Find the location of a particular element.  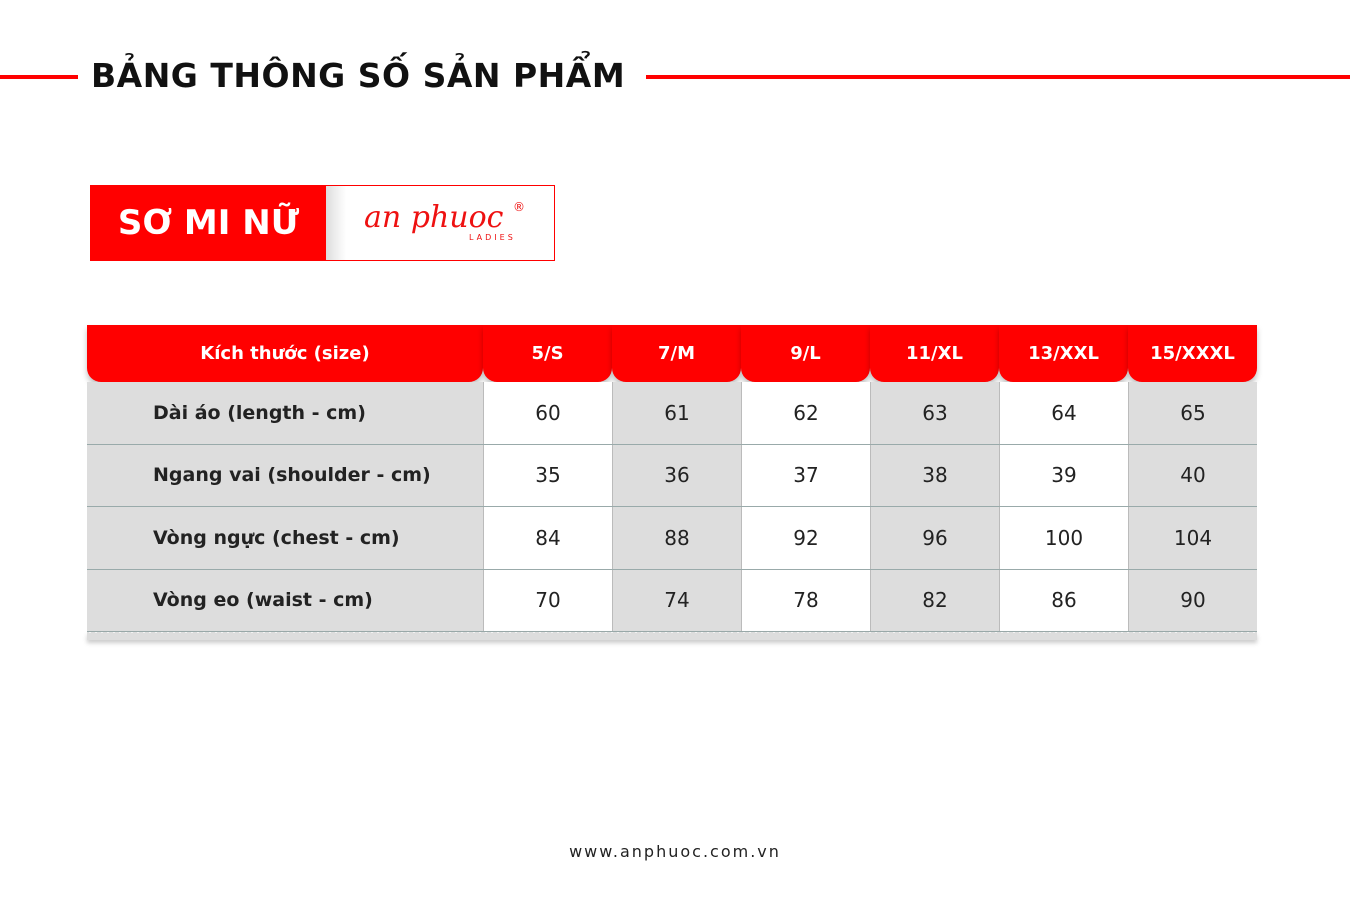

size-value: 35 is located at coordinates (547, 475).